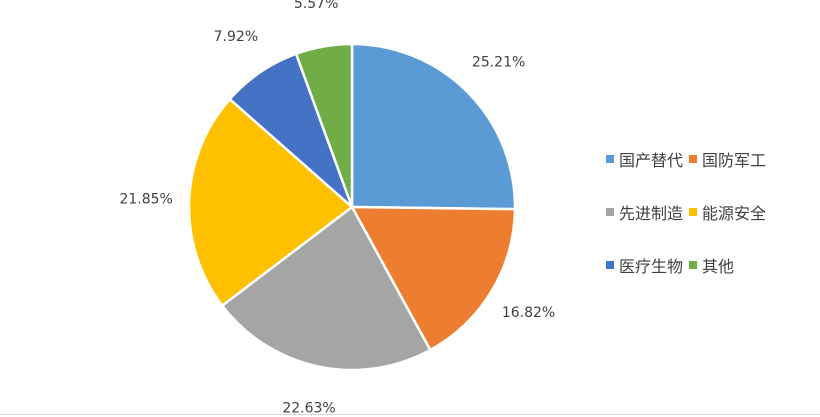 The width and height of the screenshot is (820, 417). What do you see at coordinates (410, 414) in the screenshot?
I see `bottom-divider` at bounding box center [410, 414].